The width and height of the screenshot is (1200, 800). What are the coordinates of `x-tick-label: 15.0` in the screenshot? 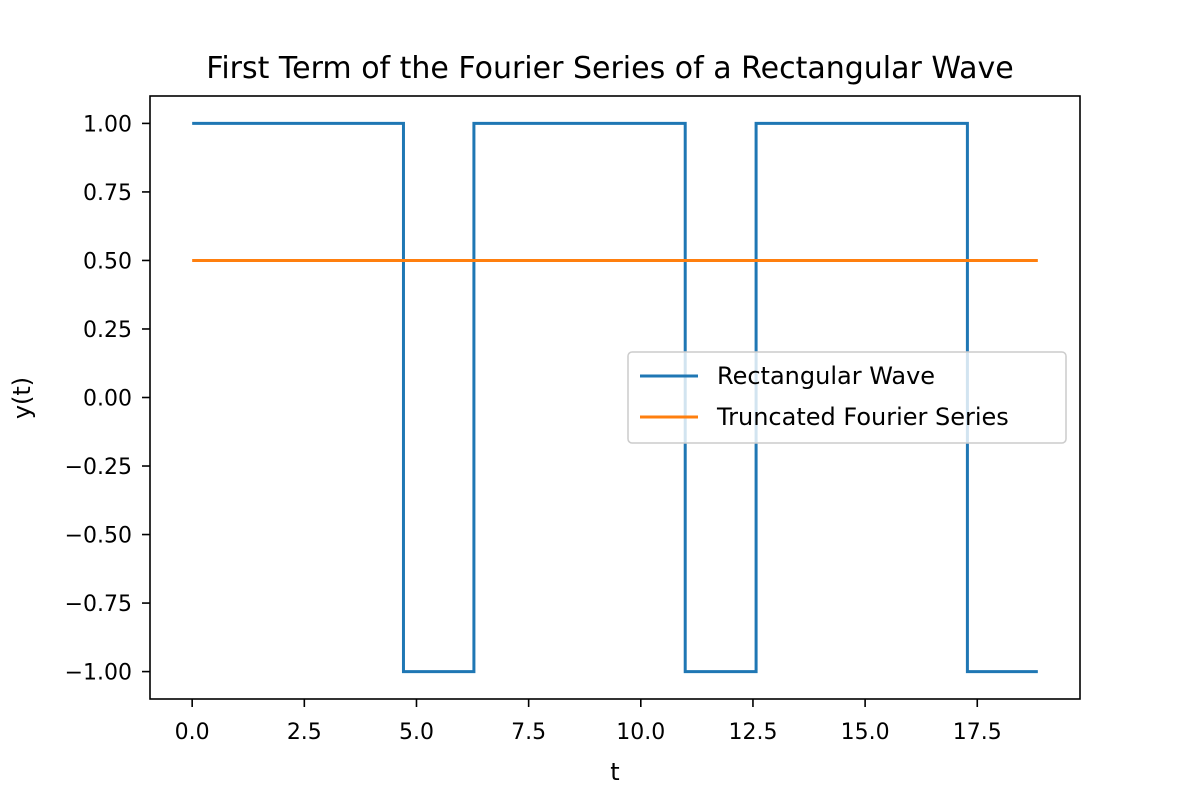 It's located at (865, 732).